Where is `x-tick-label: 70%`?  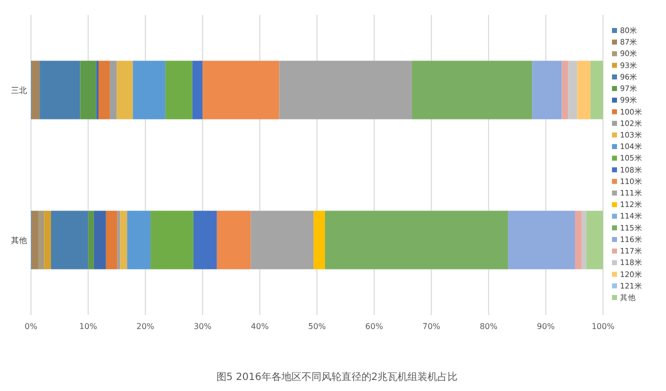
x-tick-label: 70% is located at coordinates (431, 326).